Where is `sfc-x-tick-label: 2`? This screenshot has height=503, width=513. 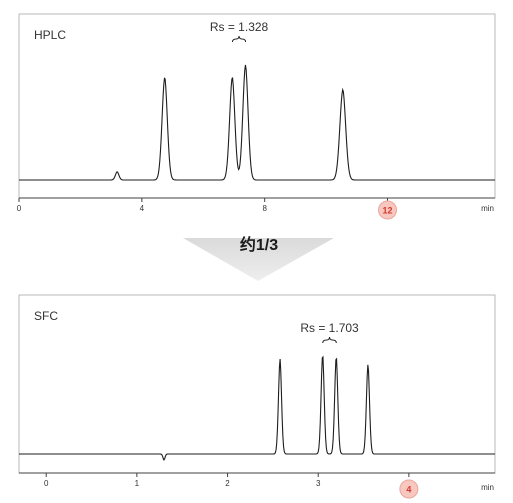
sfc-x-tick-label: 2 is located at coordinates (227, 483).